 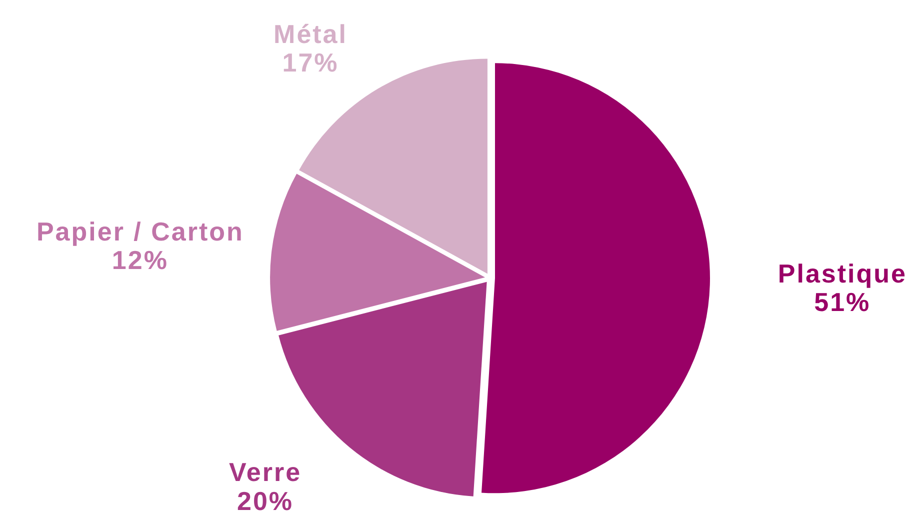 What do you see at coordinates (311, 33) in the screenshot?
I see `slice-label: Métal` at bounding box center [311, 33].